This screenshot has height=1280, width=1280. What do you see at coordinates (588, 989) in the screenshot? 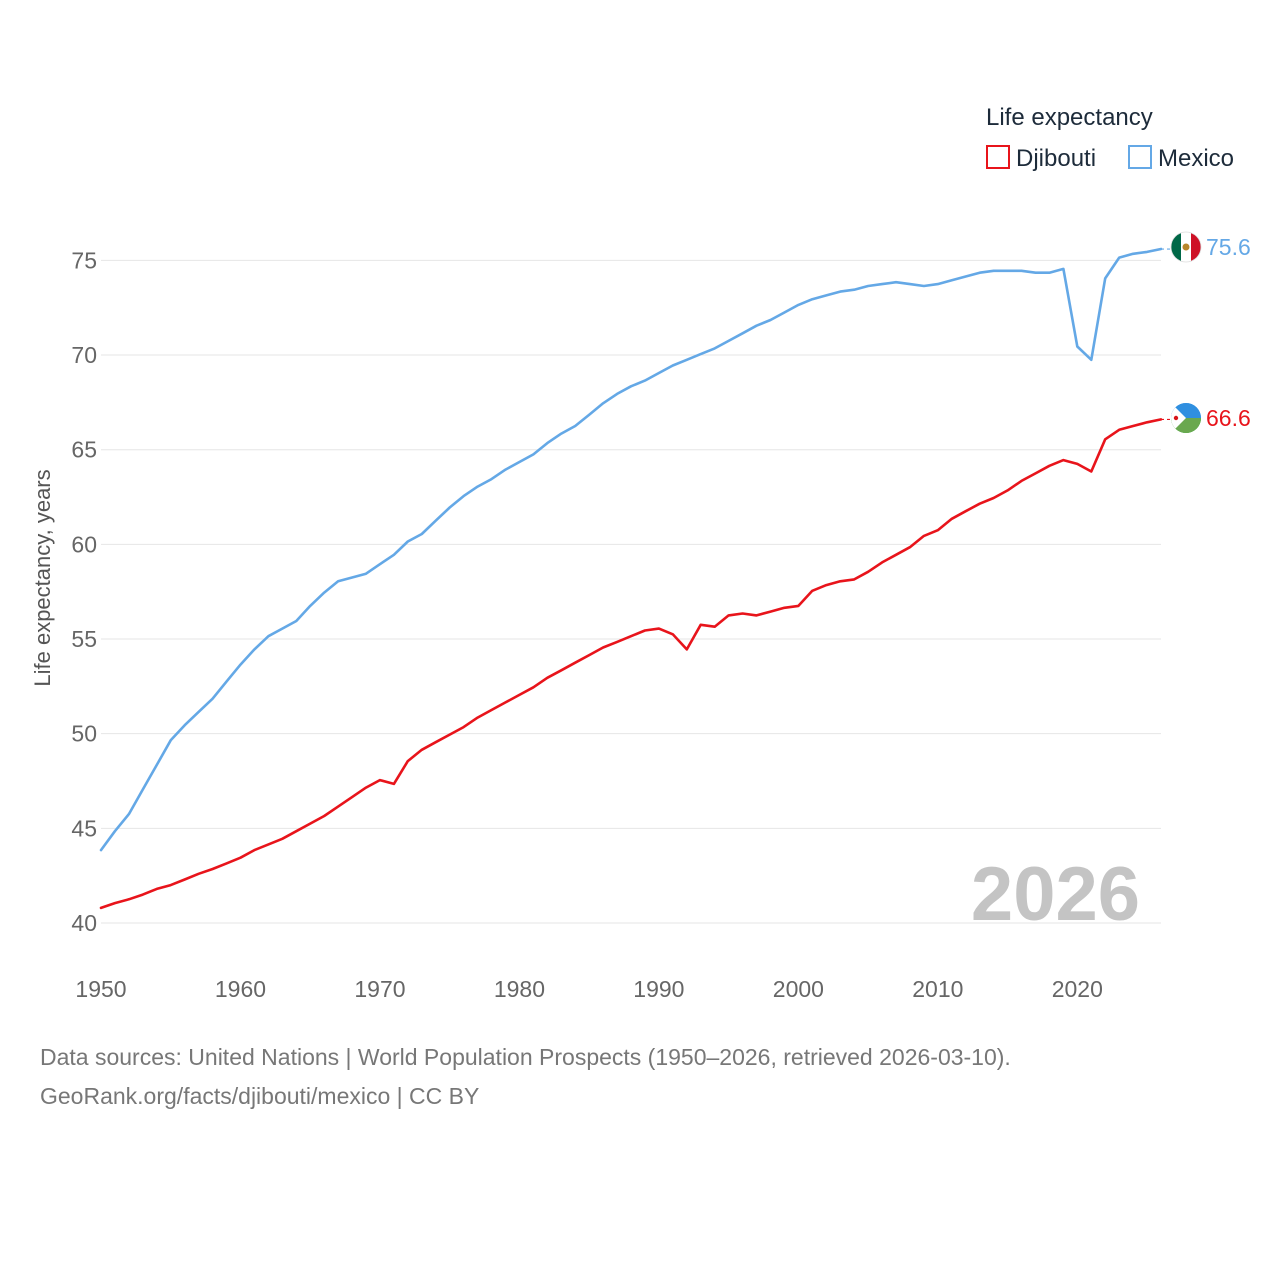
I see `x-axis-ticks: 1950 1960 1970 1980 1990 2000 2010 2020` at bounding box center [588, 989].